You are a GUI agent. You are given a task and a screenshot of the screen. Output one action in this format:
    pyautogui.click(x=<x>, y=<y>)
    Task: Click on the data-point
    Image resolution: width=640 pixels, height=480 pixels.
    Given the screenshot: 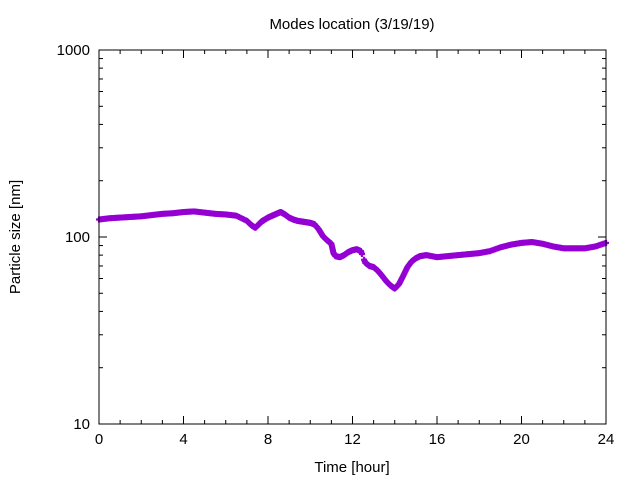 What is the action you would take?
    pyautogui.click(x=362, y=254)
    